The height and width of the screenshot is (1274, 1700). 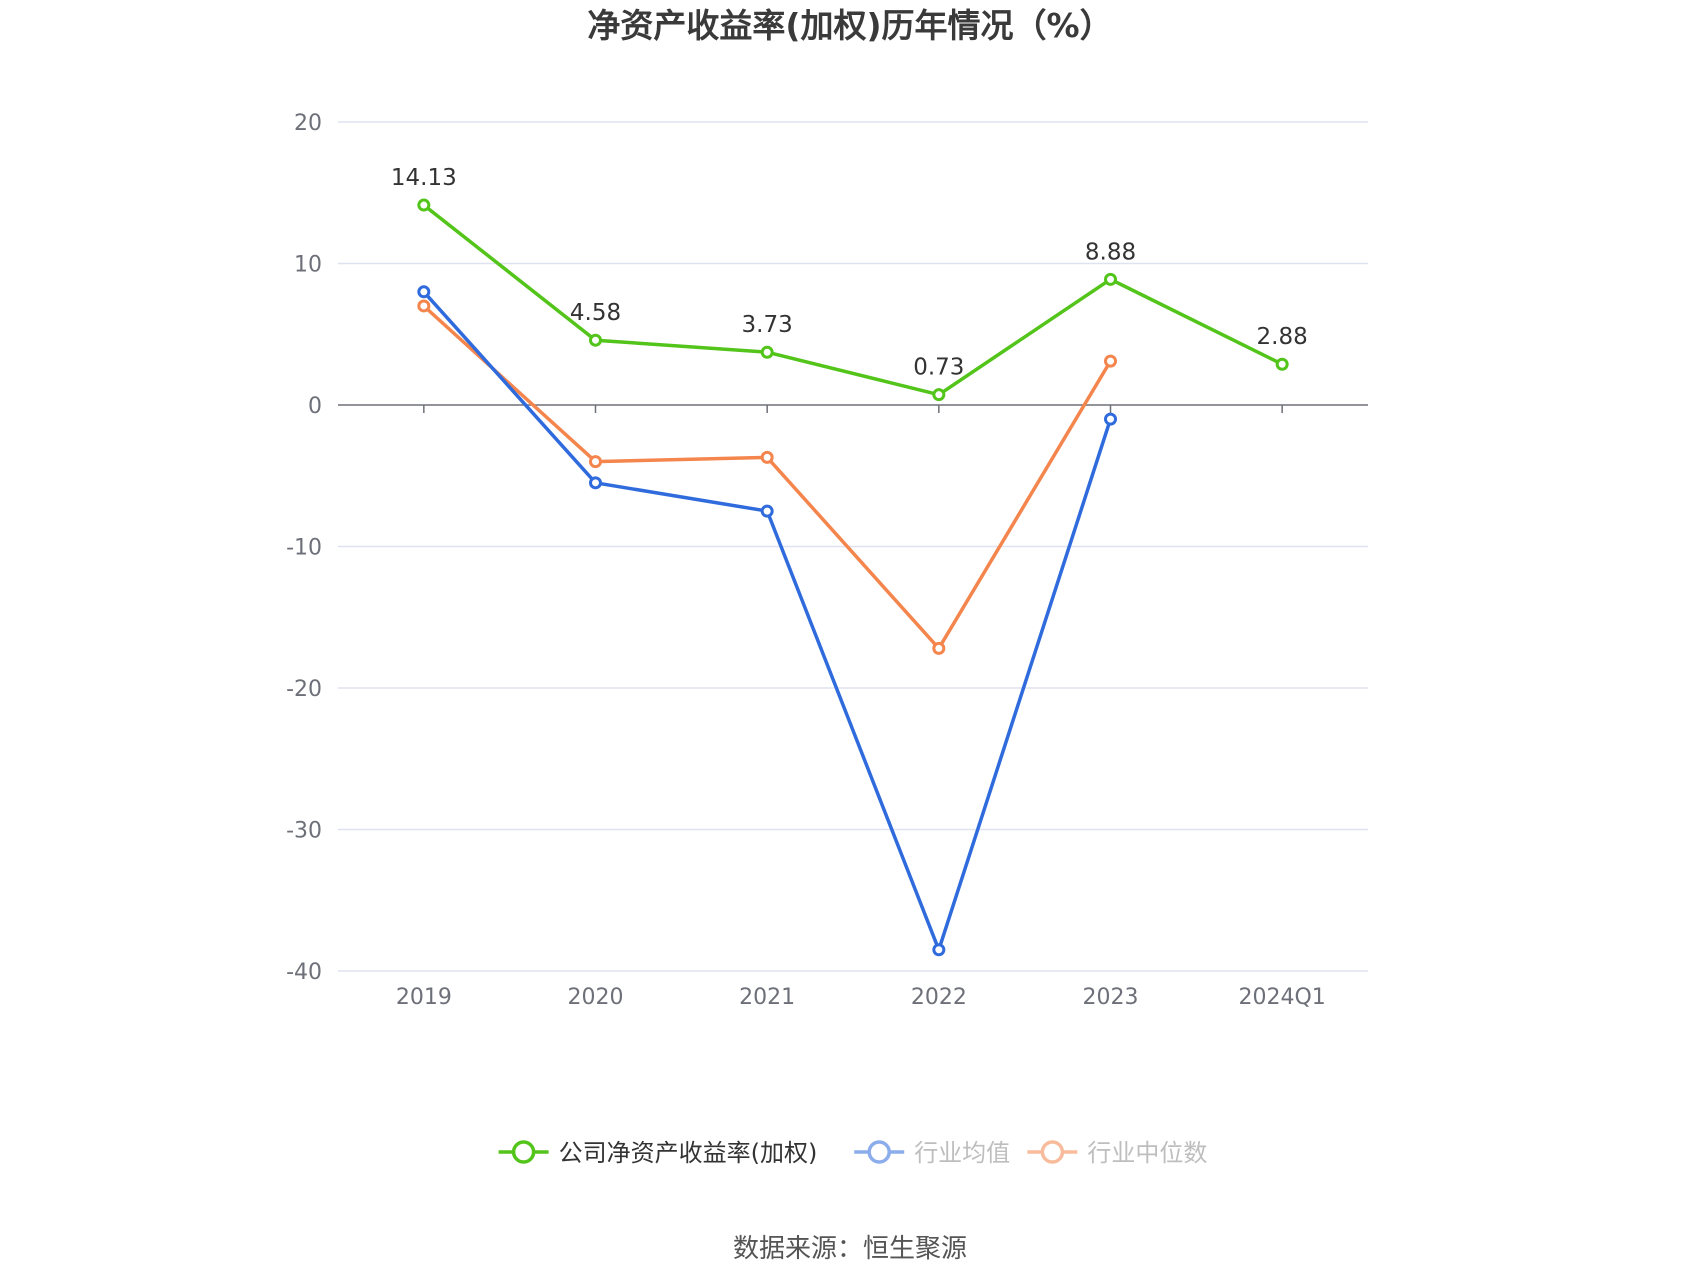 I want to click on series-line, so click(x=852, y=300).